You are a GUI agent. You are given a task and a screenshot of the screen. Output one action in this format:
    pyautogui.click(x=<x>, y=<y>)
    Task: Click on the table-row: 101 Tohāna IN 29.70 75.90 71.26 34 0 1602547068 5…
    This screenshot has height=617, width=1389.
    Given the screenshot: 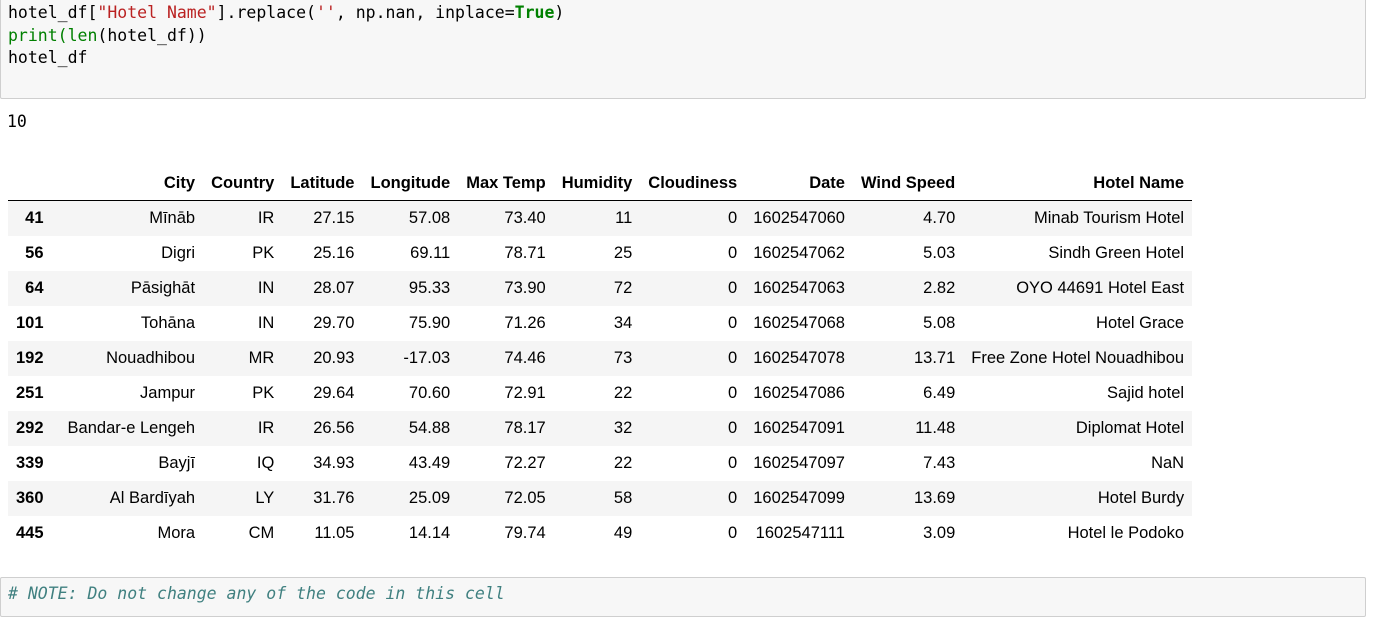 What is the action you would take?
    pyautogui.click(x=600, y=323)
    